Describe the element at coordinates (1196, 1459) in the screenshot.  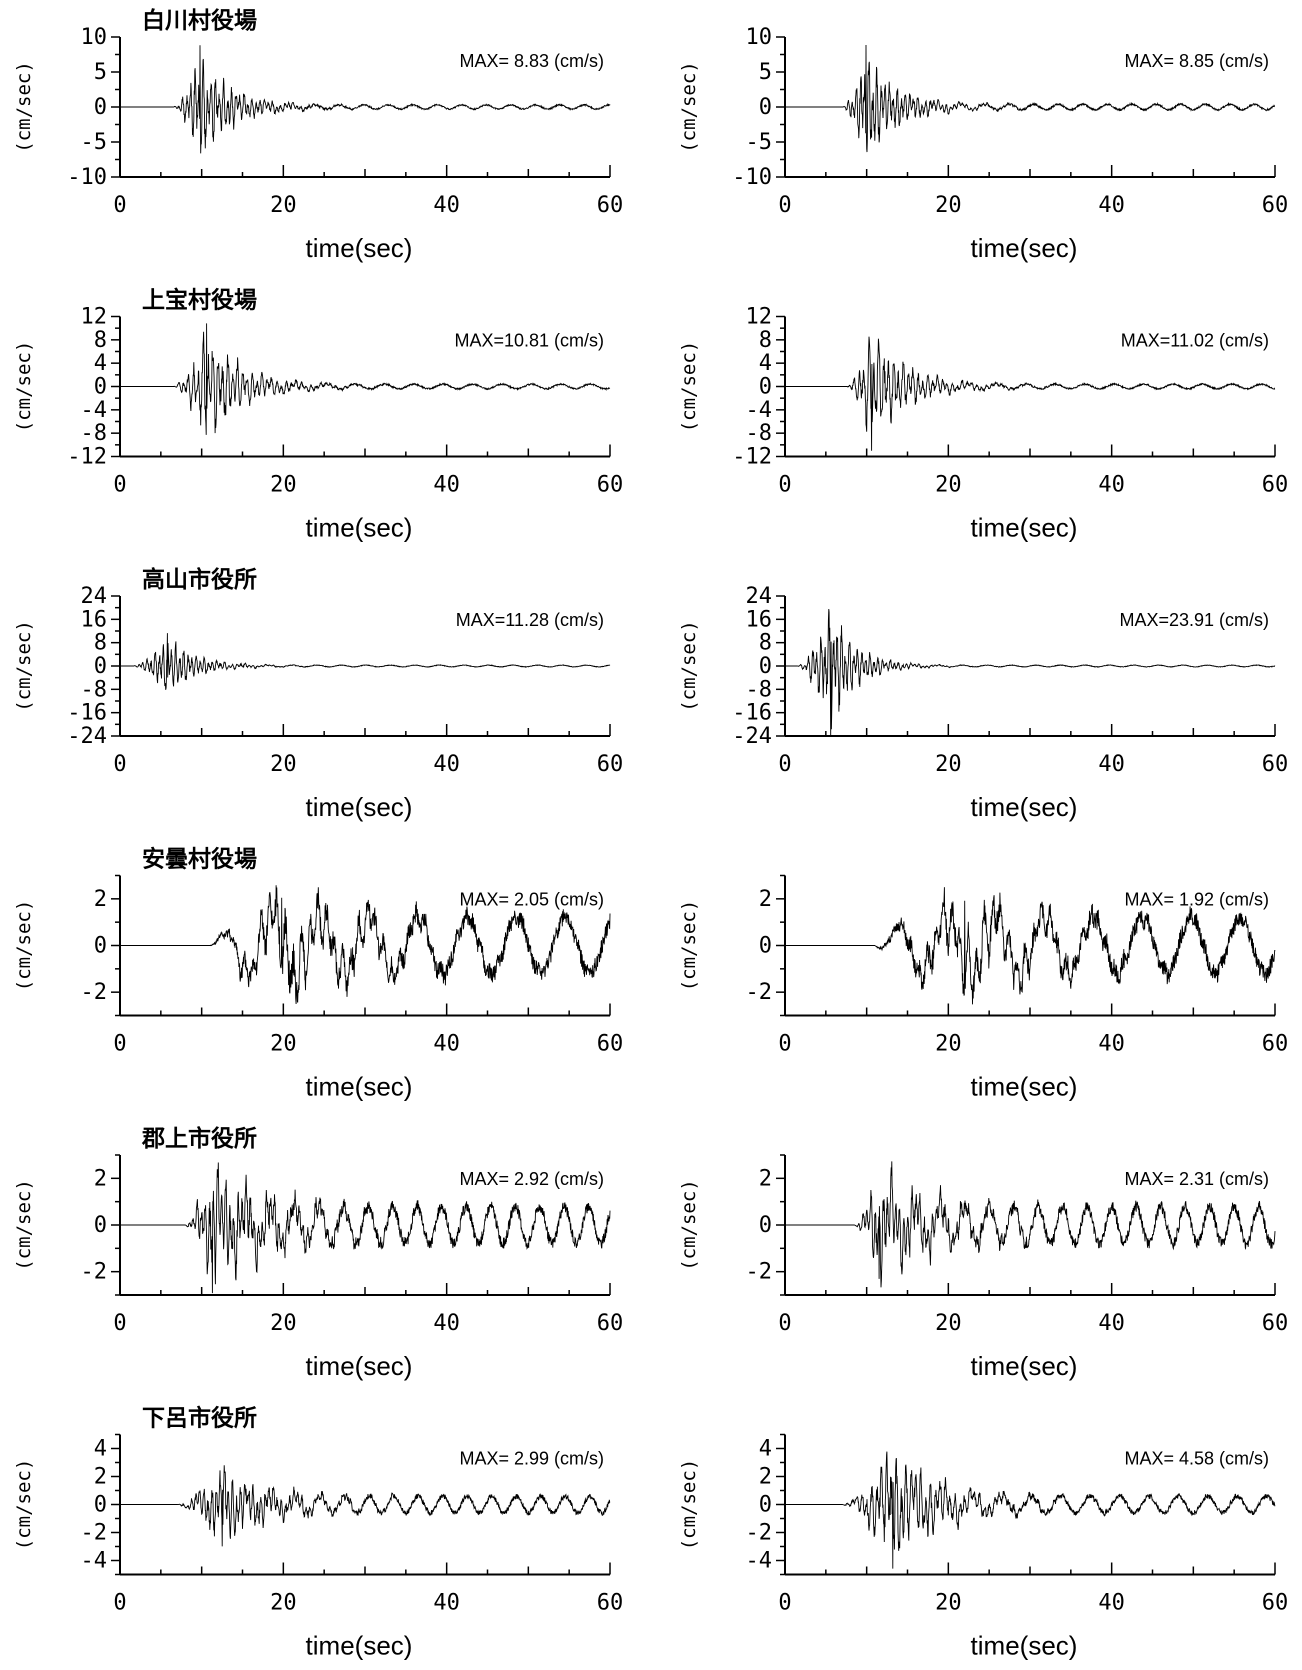
I see `max-label: MAX= 4.58 (cm/s)` at that location.